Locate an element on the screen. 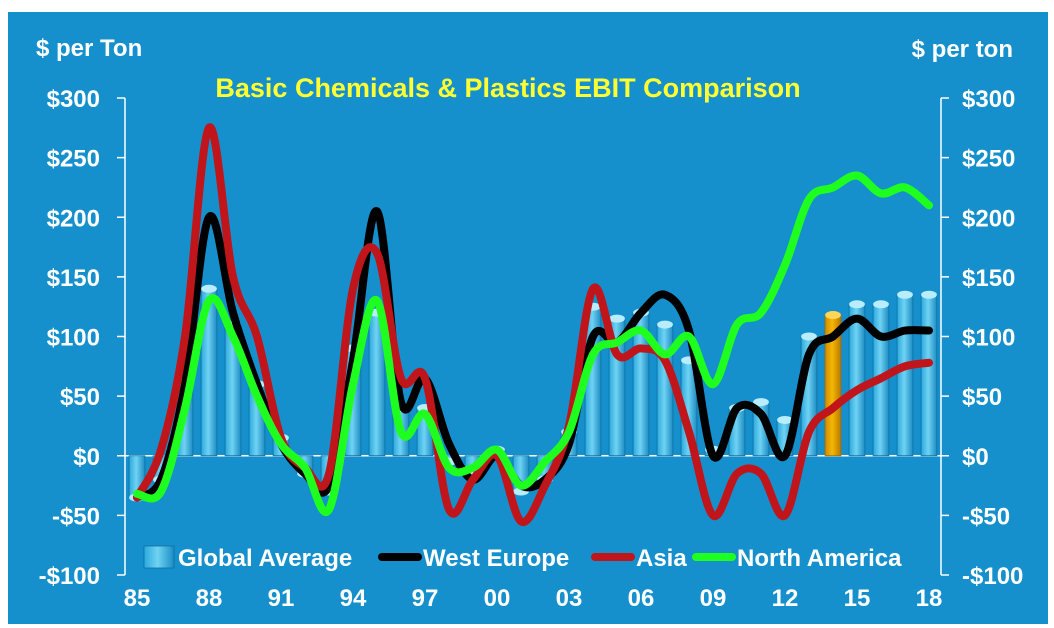 The height and width of the screenshot is (628, 1054). y-tick-label-right: -$50 is located at coordinates (986, 516).